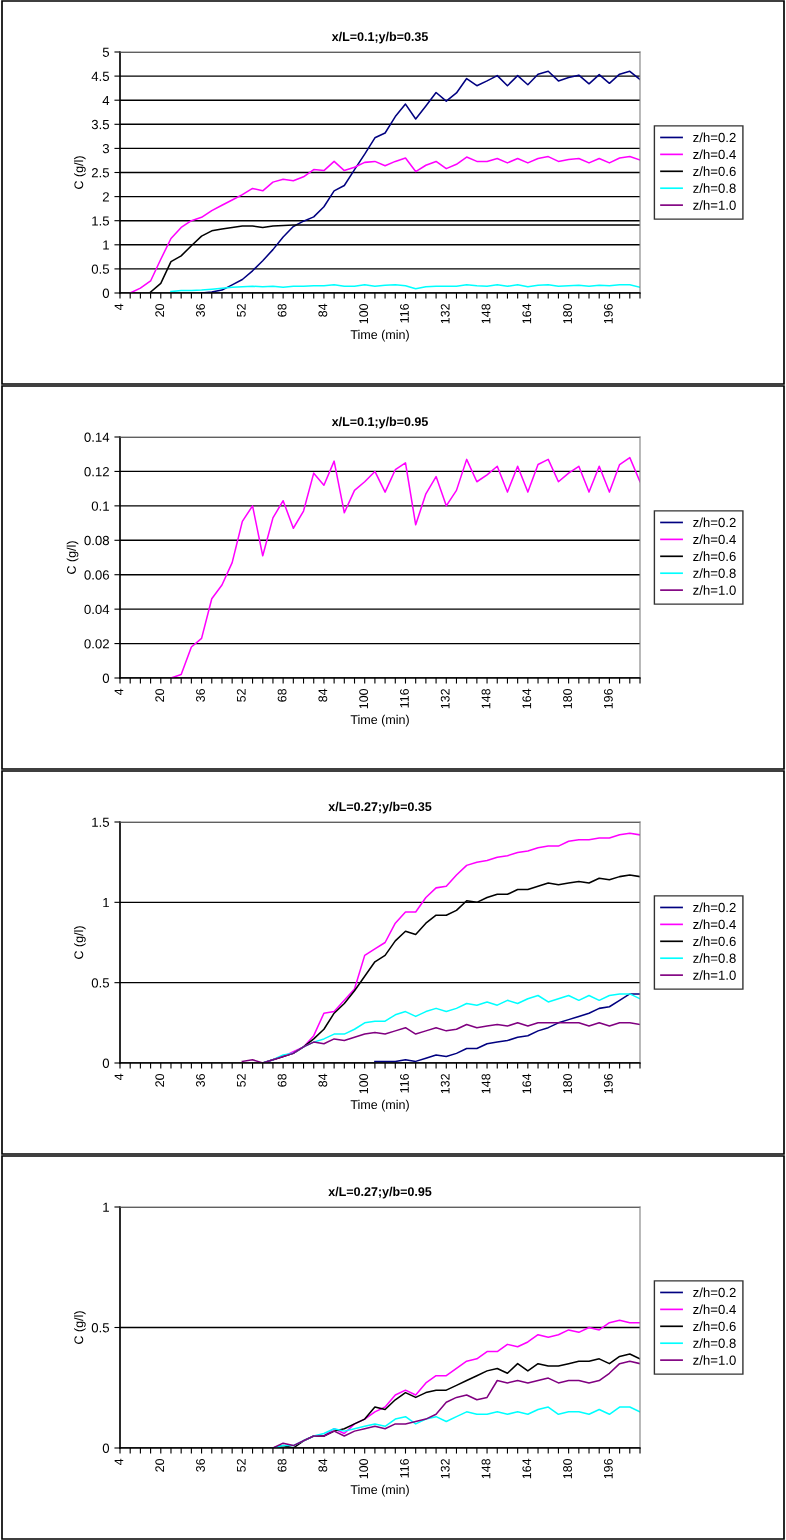 This screenshot has width=786, height=1540. Describe the element at coordinates (379, 422) in the screenshot. I see `chart-title: x/L=0.1;y/b=0.95` at that location.